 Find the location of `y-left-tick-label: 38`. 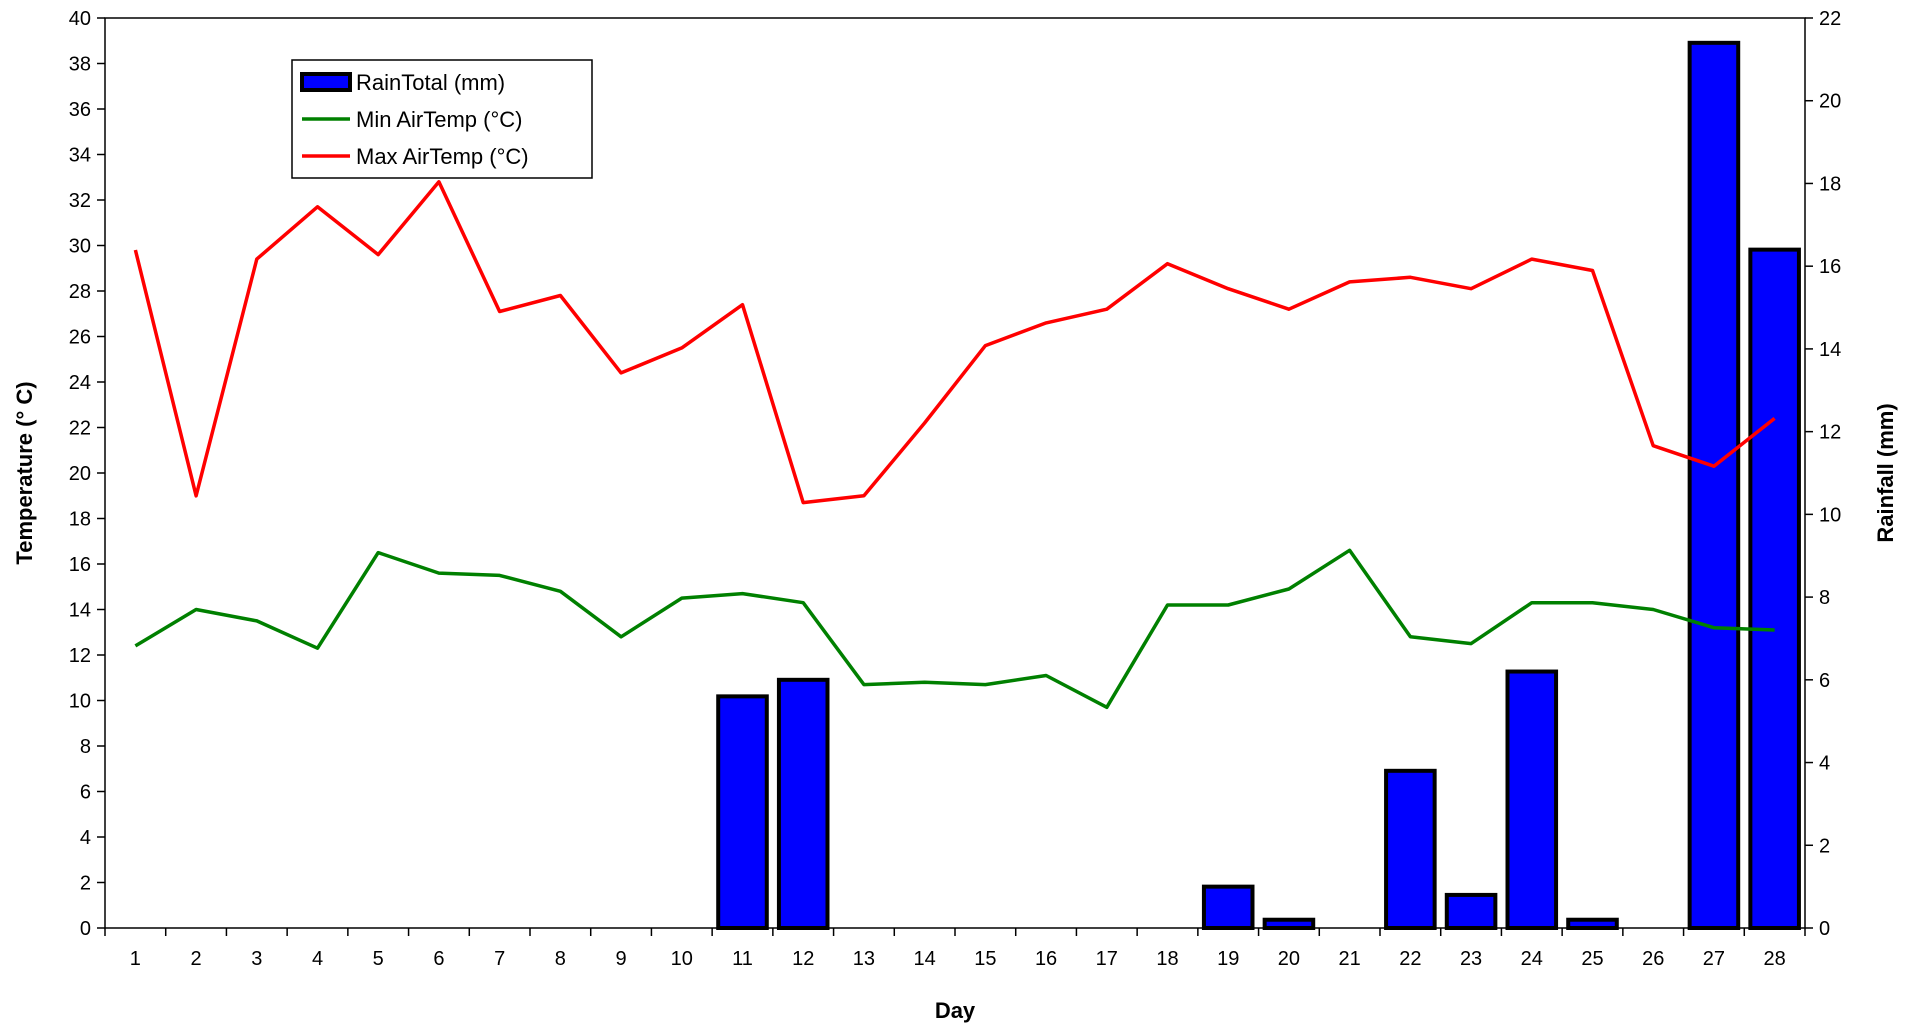

y-left-tick-label: 38 is located at coordinates (80, 65).